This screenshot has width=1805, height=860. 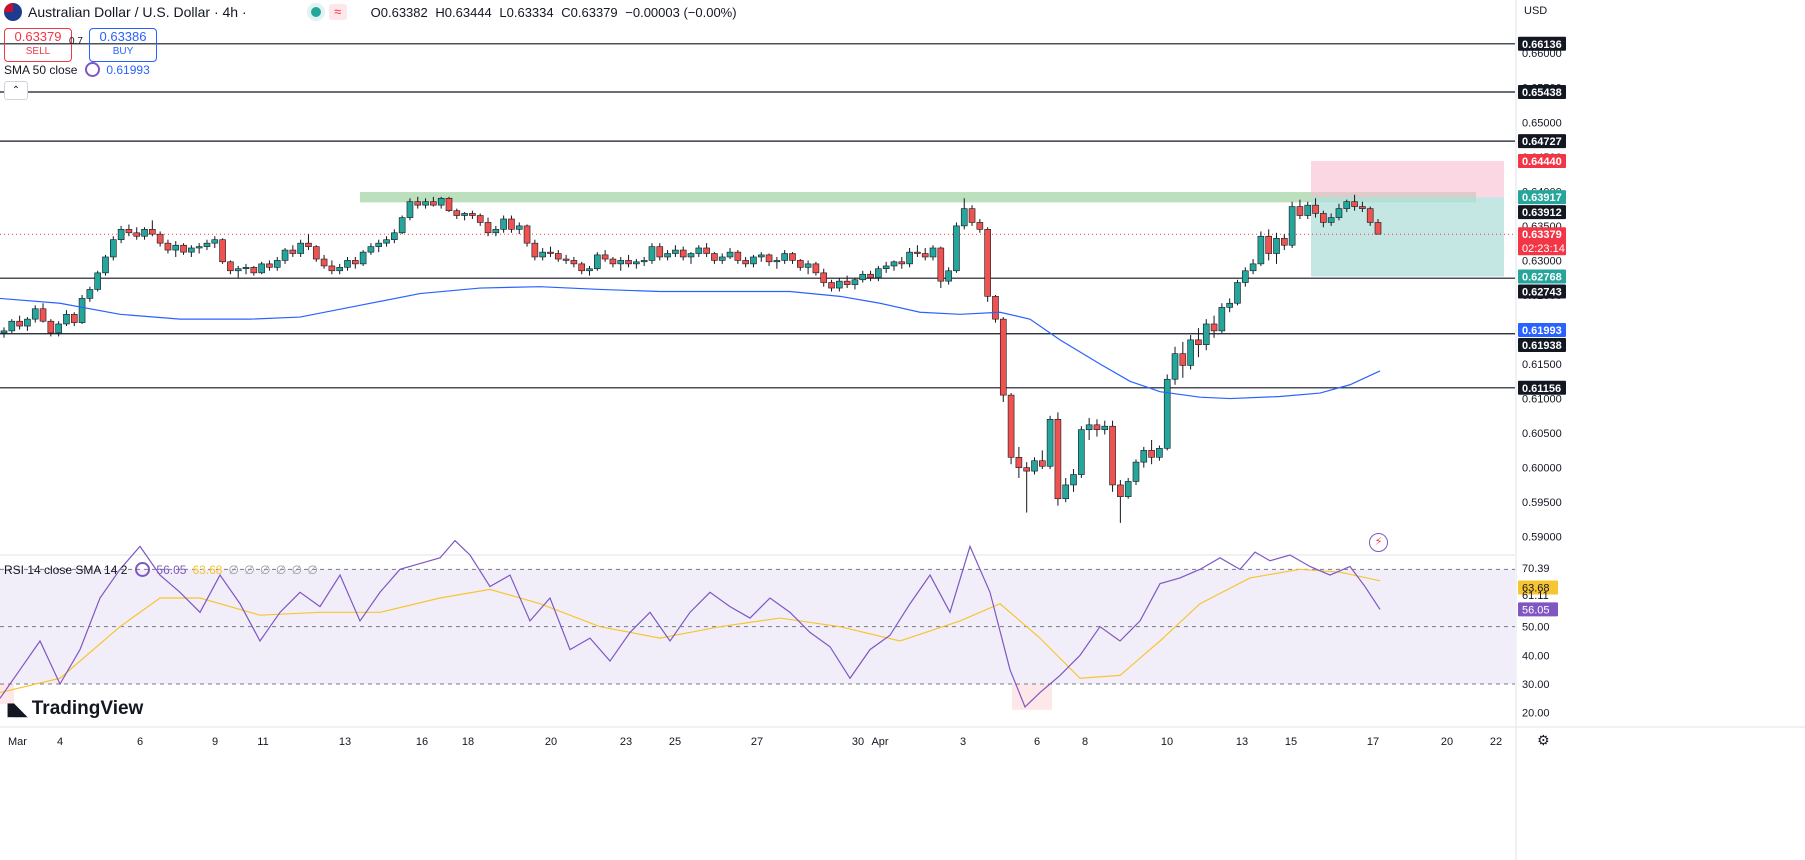 What do you see at coordinates (1536, 11) in the screenshot?
I see `currency-selector: USD` at bounding box center [1536, 11].